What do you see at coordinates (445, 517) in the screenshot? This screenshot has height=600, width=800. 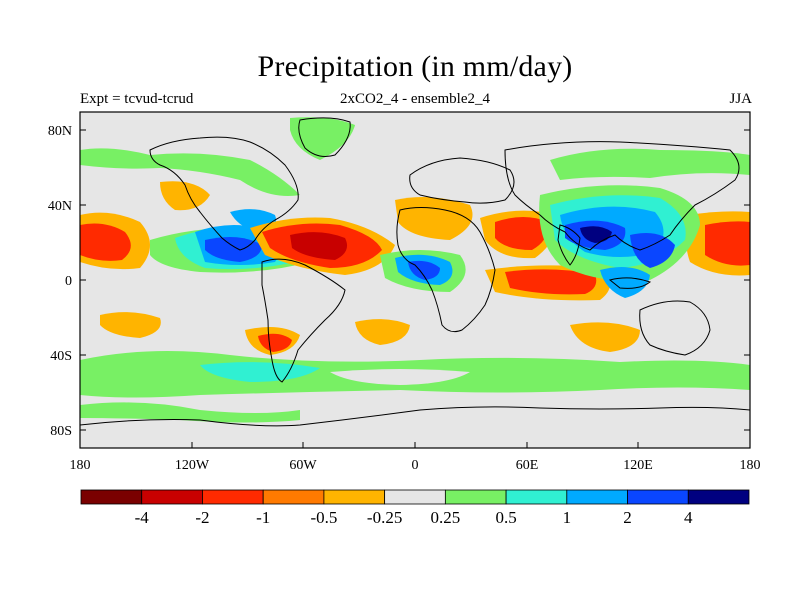 I see `colorbar-label: 0.25` at bounding box center [445, 517].